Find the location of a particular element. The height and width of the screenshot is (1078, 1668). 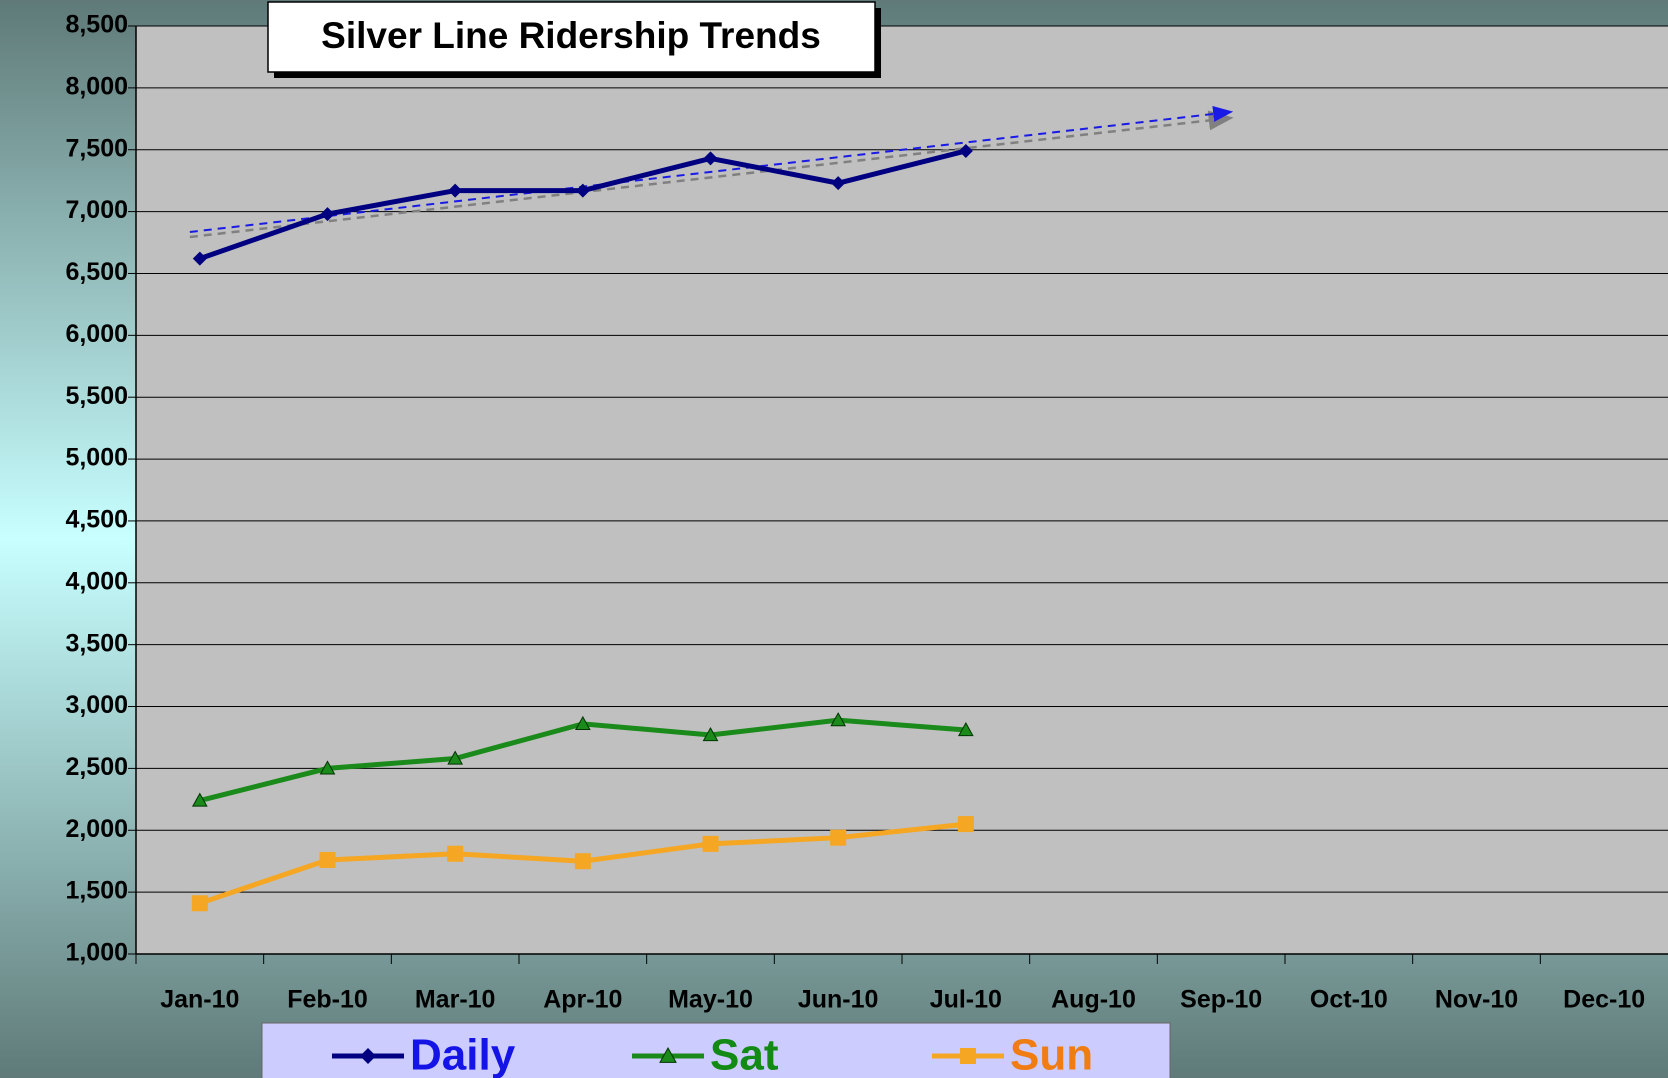

y-tick-label: 2,000 is located at coordinates (96, 829).